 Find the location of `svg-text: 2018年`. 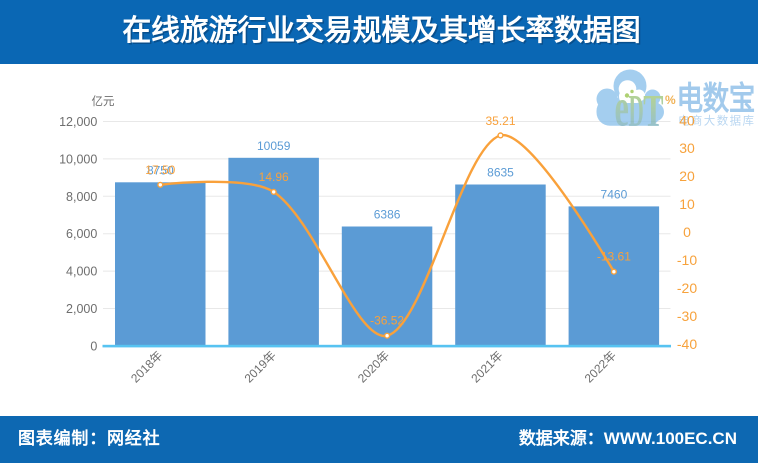

svg-text: 2018年 is located at coordinates (146, 366).